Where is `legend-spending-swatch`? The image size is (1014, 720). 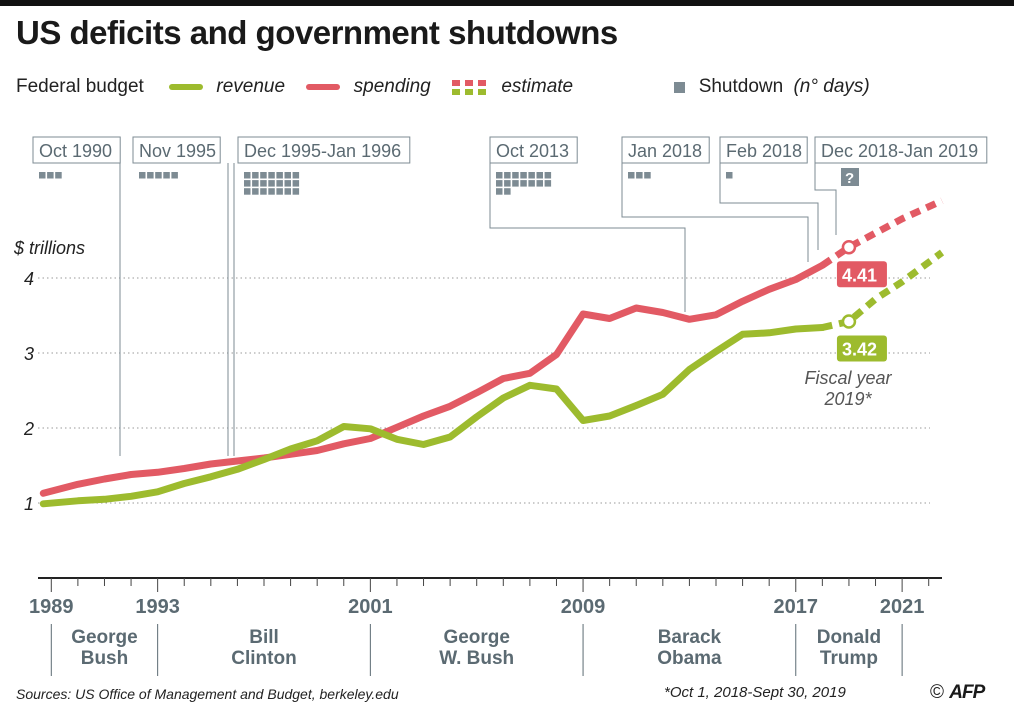
legend-spending-swatch is located at coordinates (323, 87).